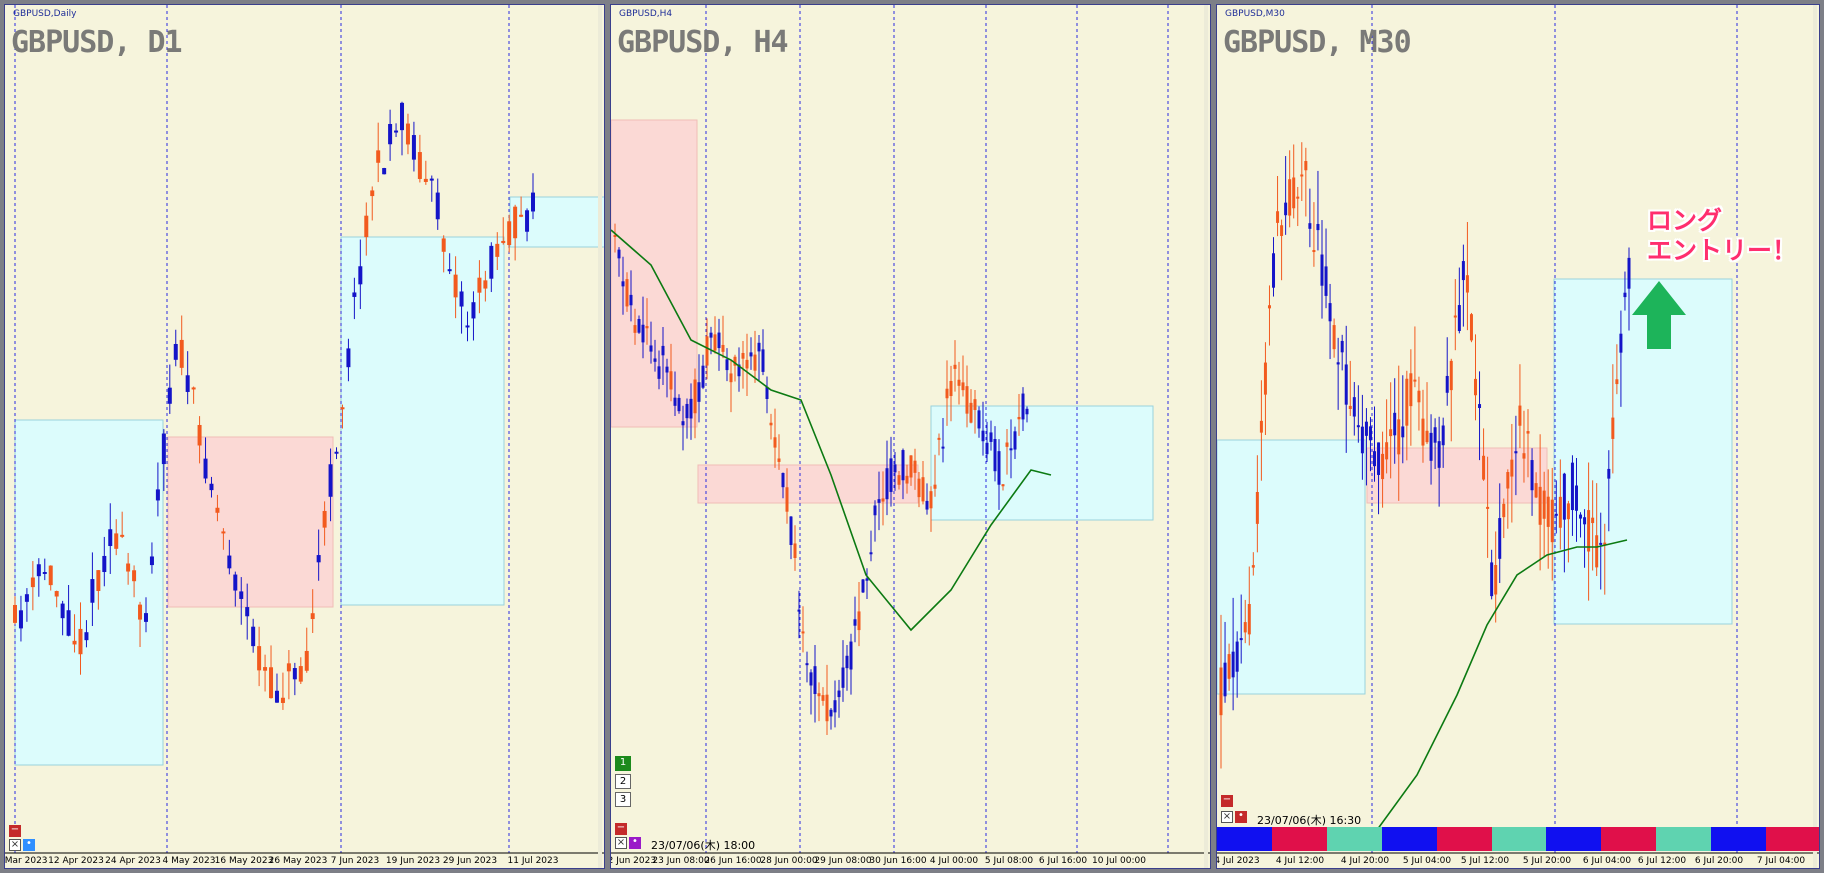 This screenshot has height=873, width=1824. I want to click on time-axis-label: 5 Jul 08:00, so click(1009, 861).